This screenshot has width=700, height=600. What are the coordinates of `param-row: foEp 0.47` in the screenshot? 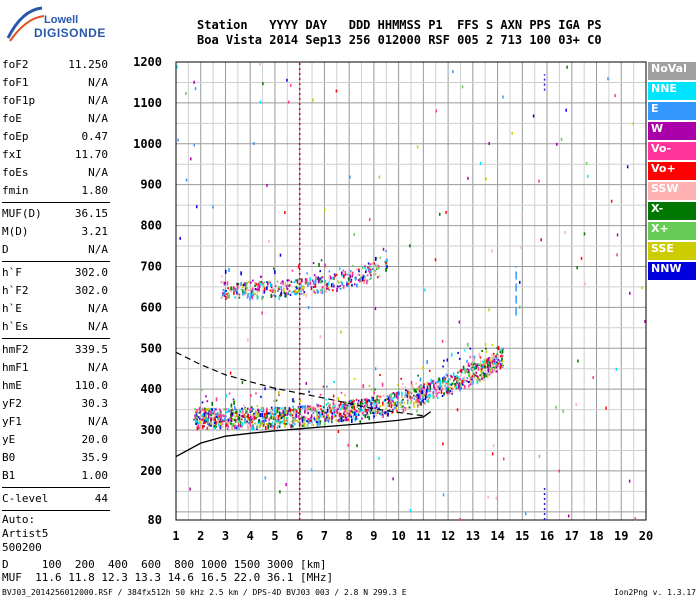 It's located at (56, 137).